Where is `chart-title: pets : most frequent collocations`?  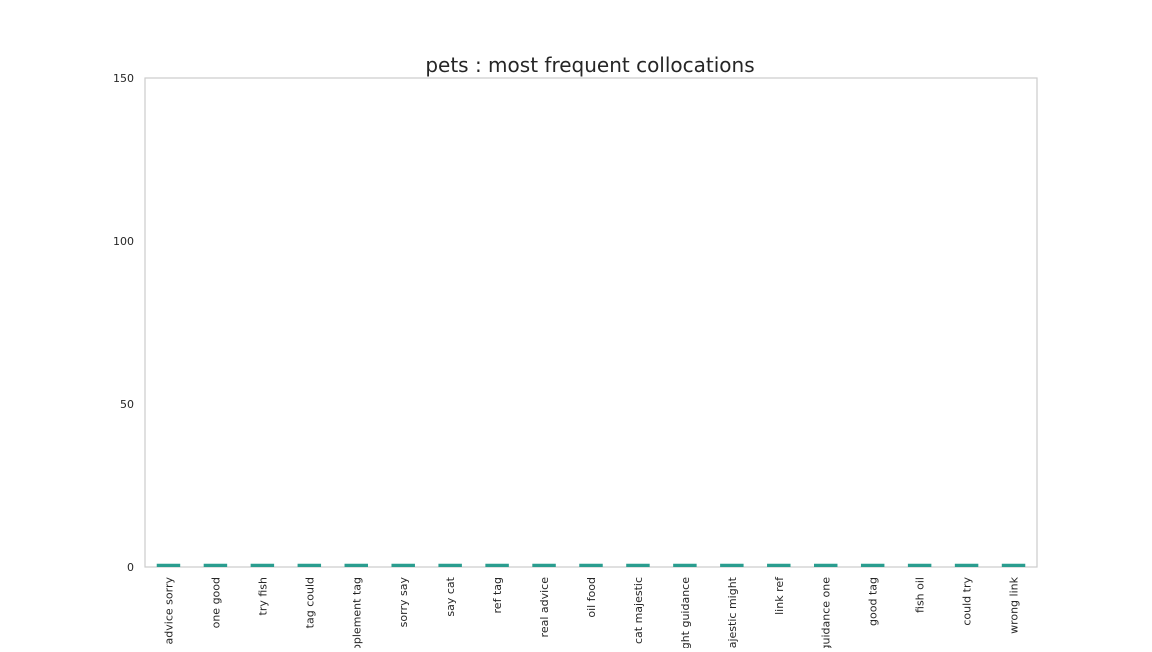 chart-title: pets : most frequent collocations is located at coordinates (589, 65).